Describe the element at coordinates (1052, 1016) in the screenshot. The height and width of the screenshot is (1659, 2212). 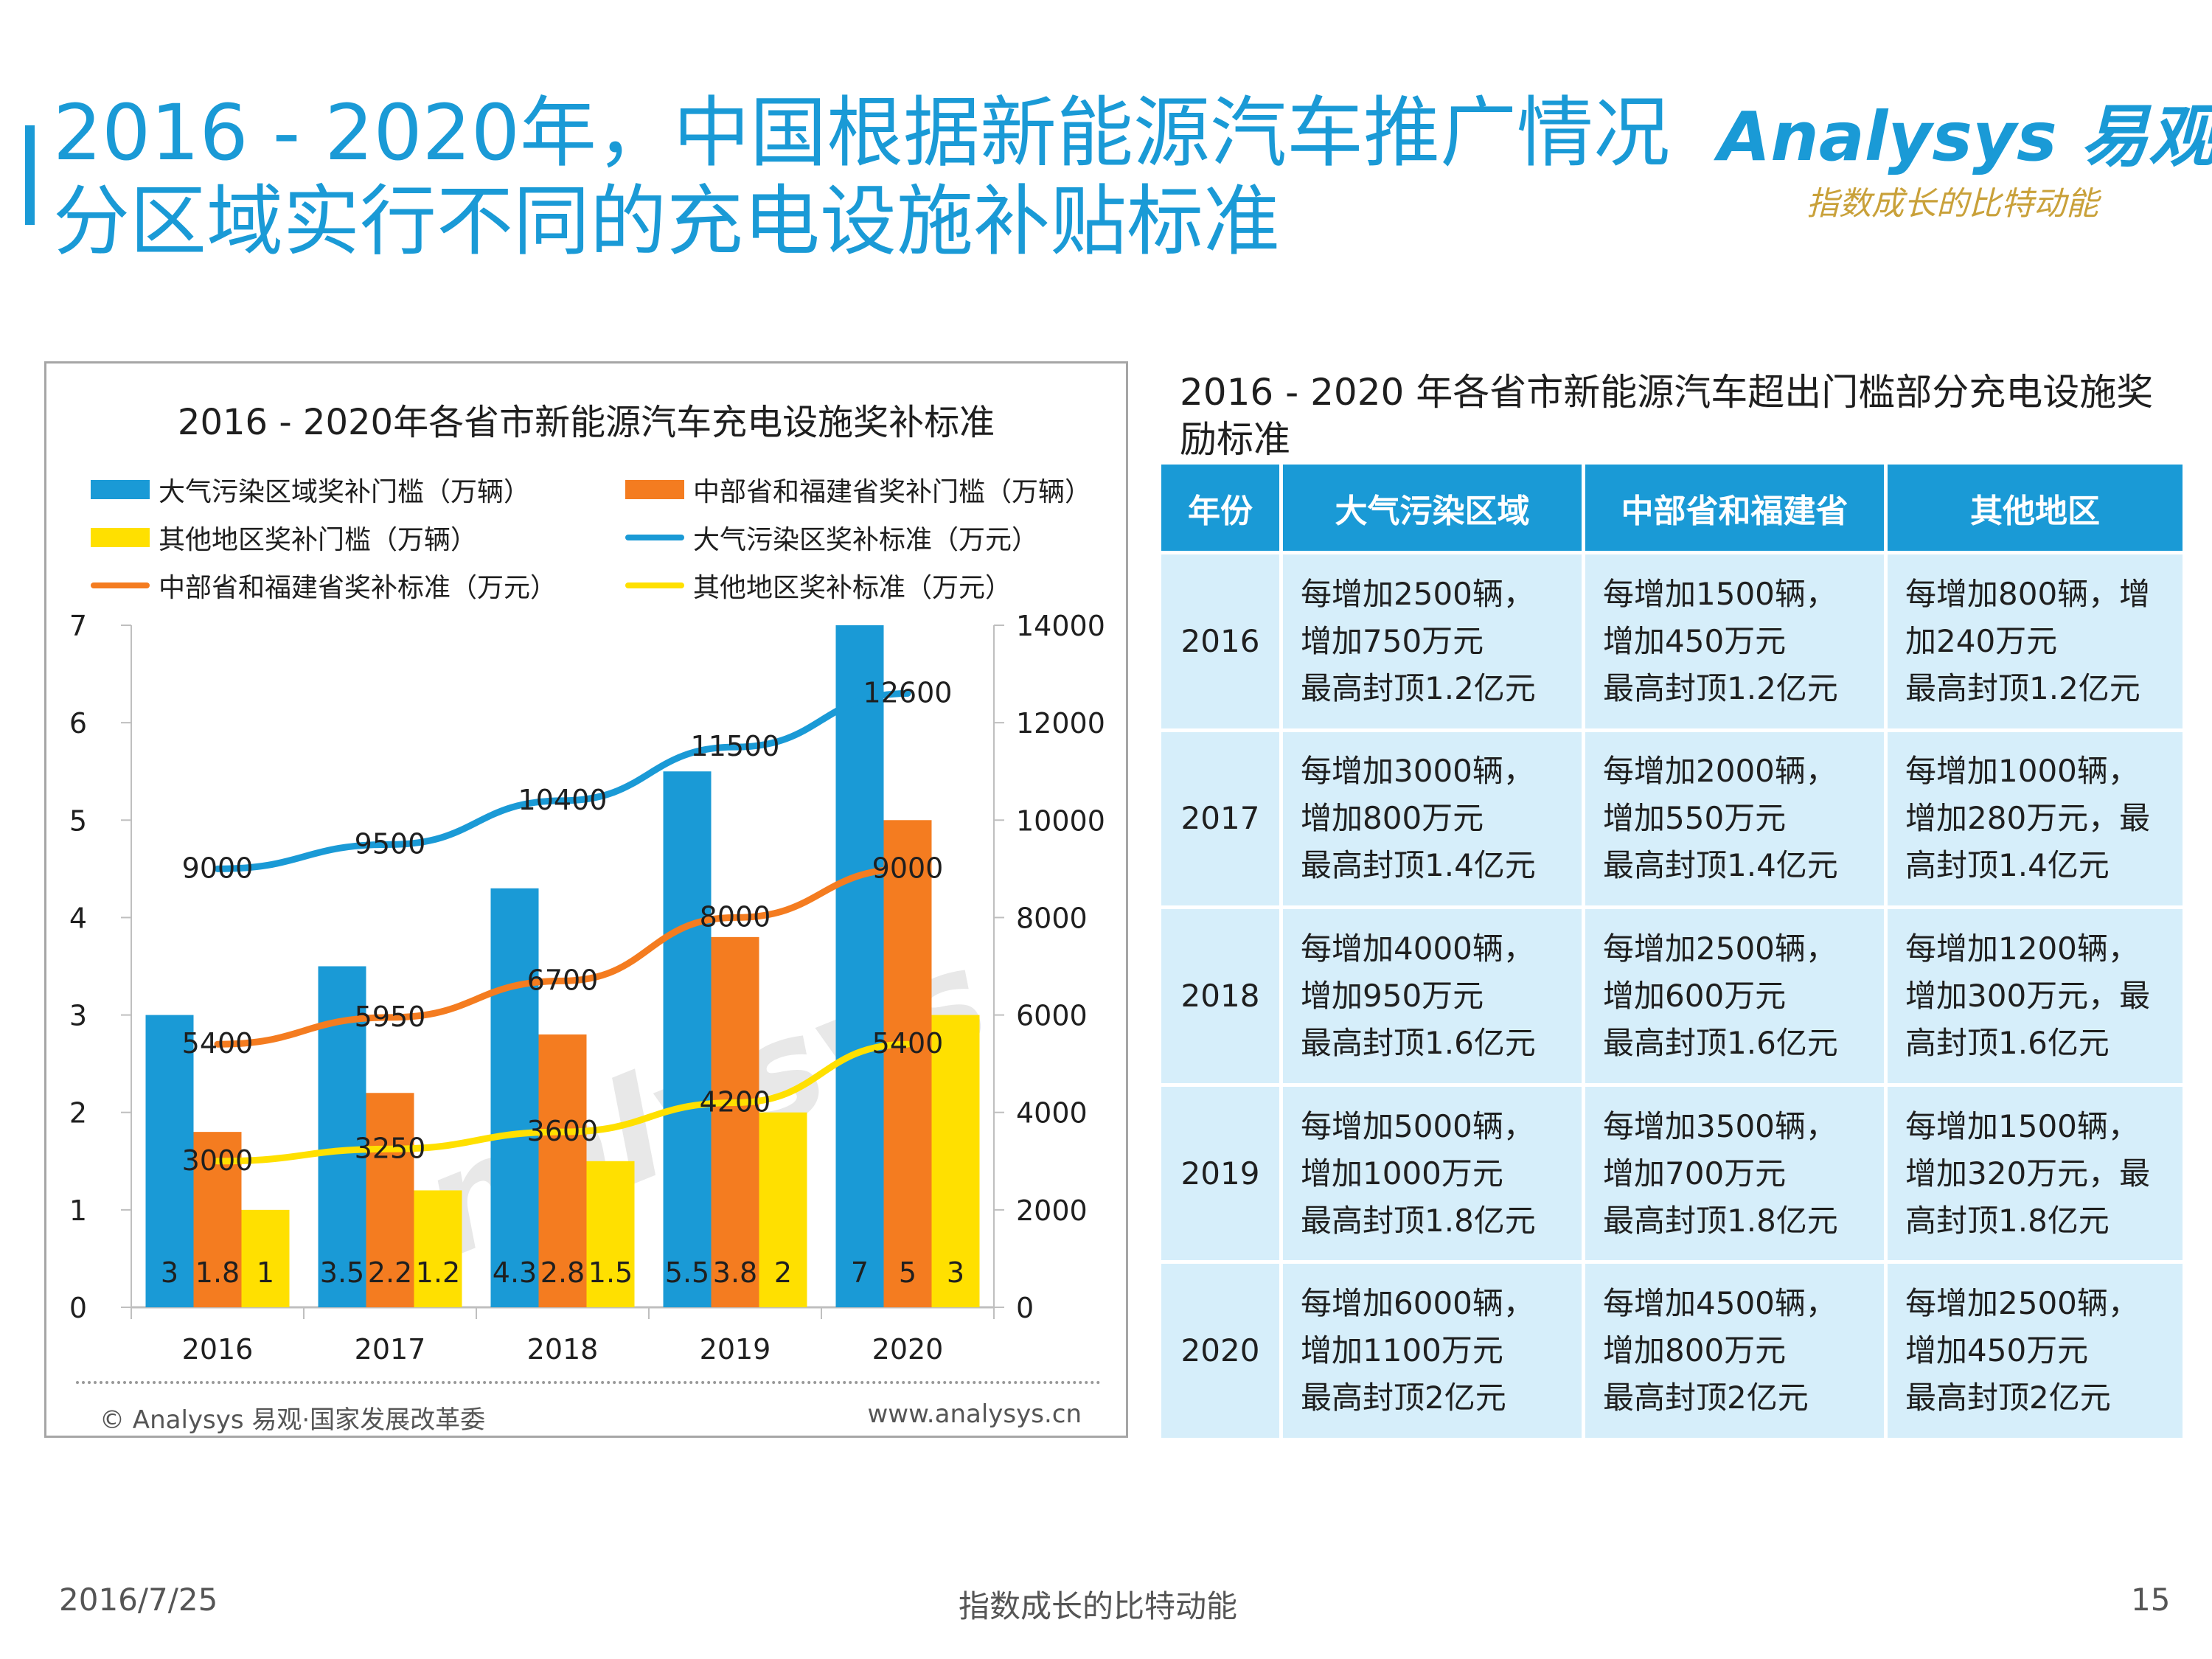
I see `y-right-tick-label: 6000` at that location.